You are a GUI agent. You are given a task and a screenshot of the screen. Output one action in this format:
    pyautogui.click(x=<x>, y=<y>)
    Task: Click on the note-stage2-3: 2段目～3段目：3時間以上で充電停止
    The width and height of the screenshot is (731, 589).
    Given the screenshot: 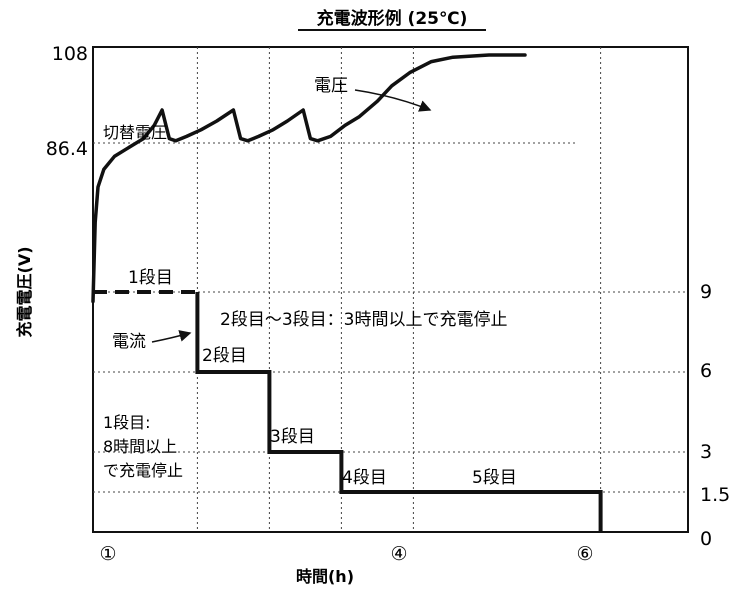 What is the action you would take?
    pyautogui.click(x=363, y=320)
    